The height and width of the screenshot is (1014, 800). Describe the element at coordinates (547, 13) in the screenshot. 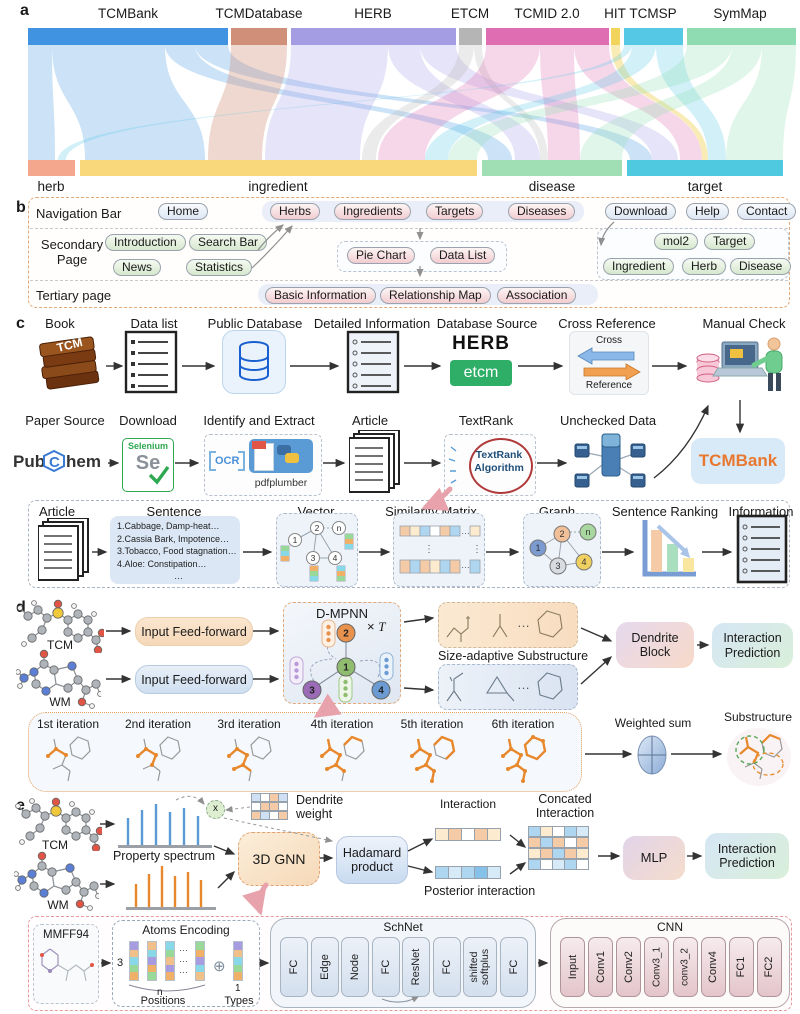

I see `sankey-source-label: TCMID 2.0` at that location.